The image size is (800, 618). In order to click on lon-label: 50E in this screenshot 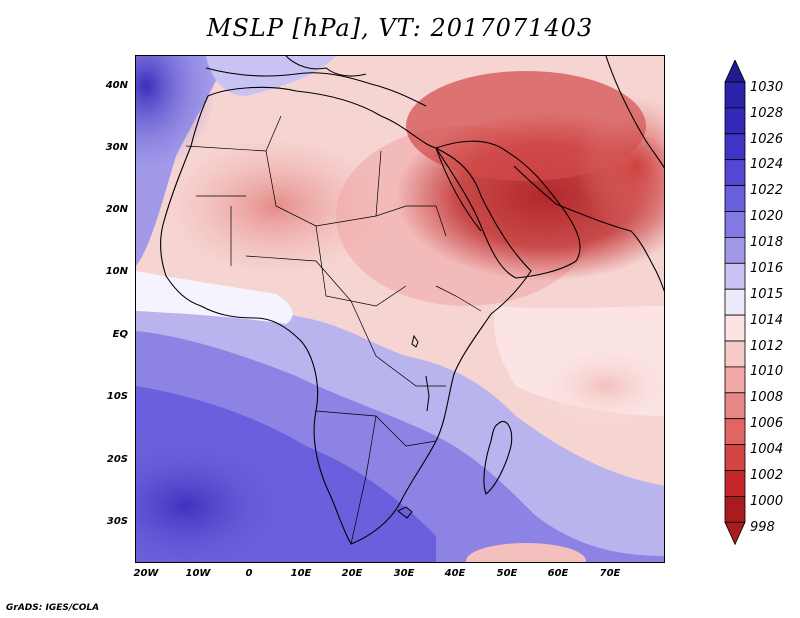, I will do `click(507, 573)`.